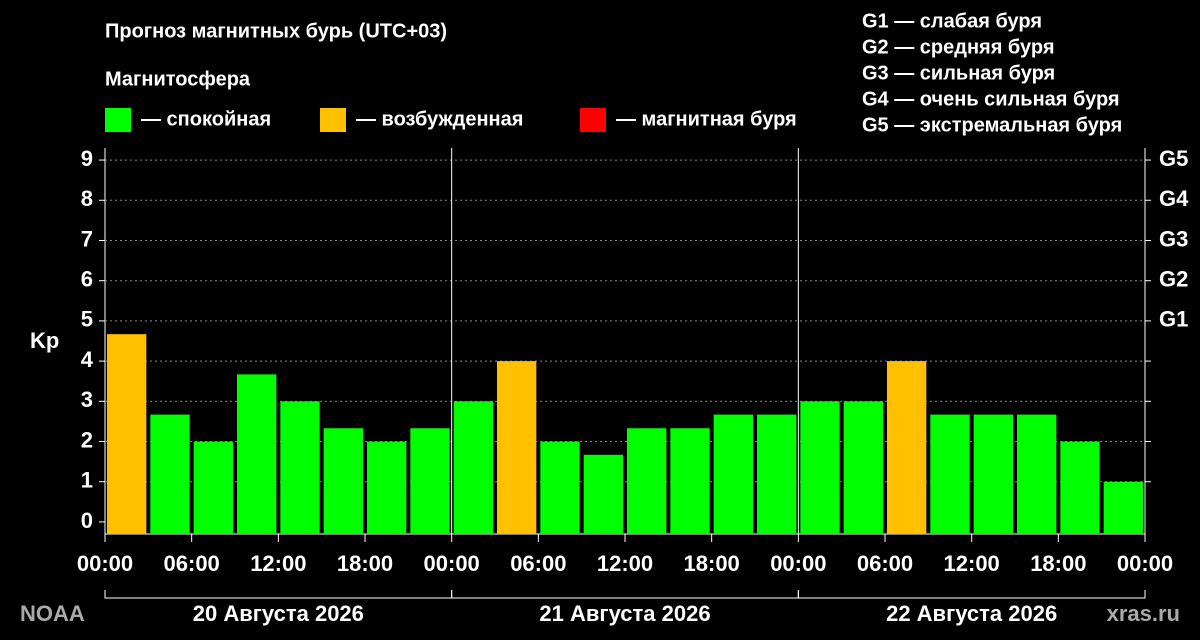 The height and width of the screenshot is (640, 1200). Describe the element at coordinates (87, 359) in the screenshot. I see `y-tick-label: 4` at that location.